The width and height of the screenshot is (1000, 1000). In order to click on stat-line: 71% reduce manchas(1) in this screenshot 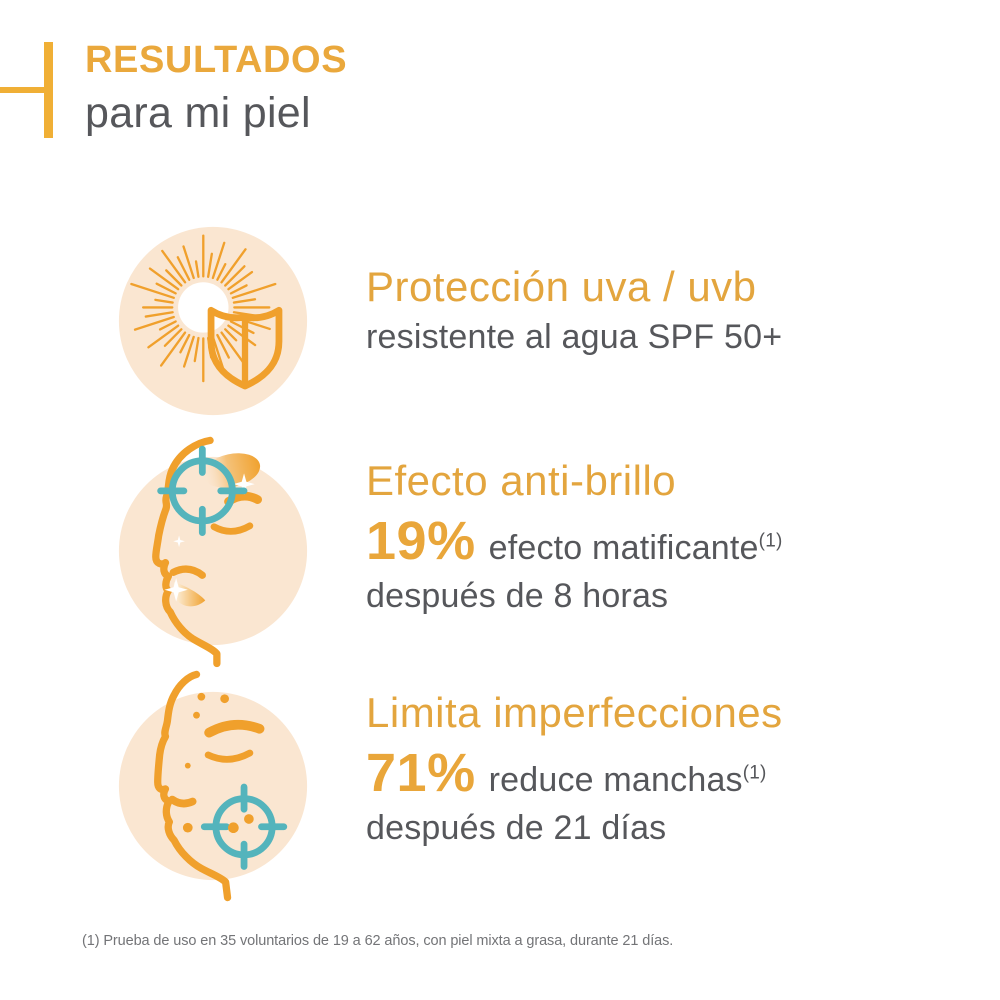, I will do `click(574, 773)`.